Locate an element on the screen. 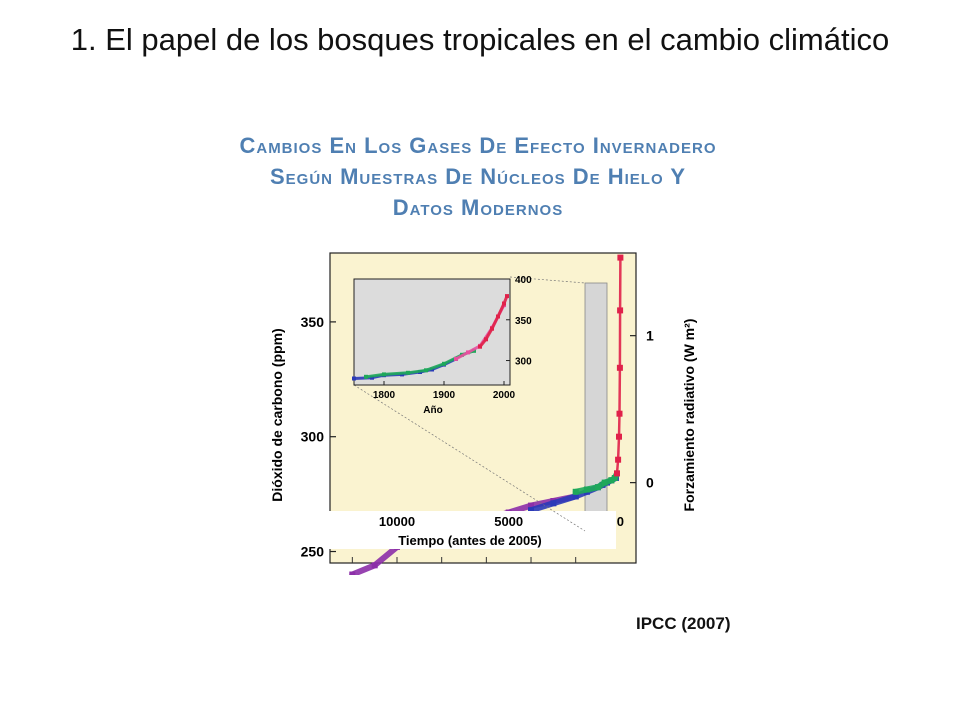 This screenshot has width=960, height=720. right-tick-label-0: 0 is located at coordinates (650, 483).